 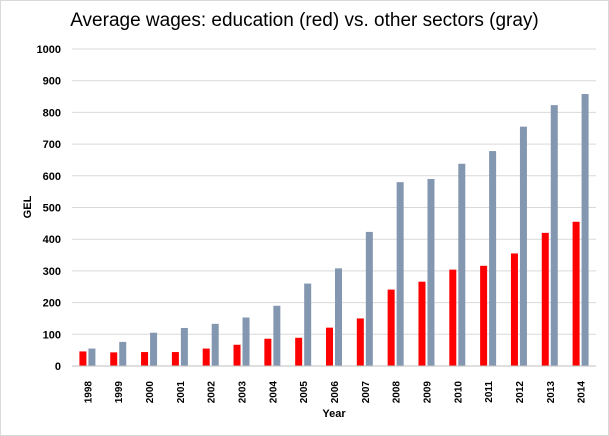 I want to click on x-tick-label: 2013, so click(x=551, y=392).